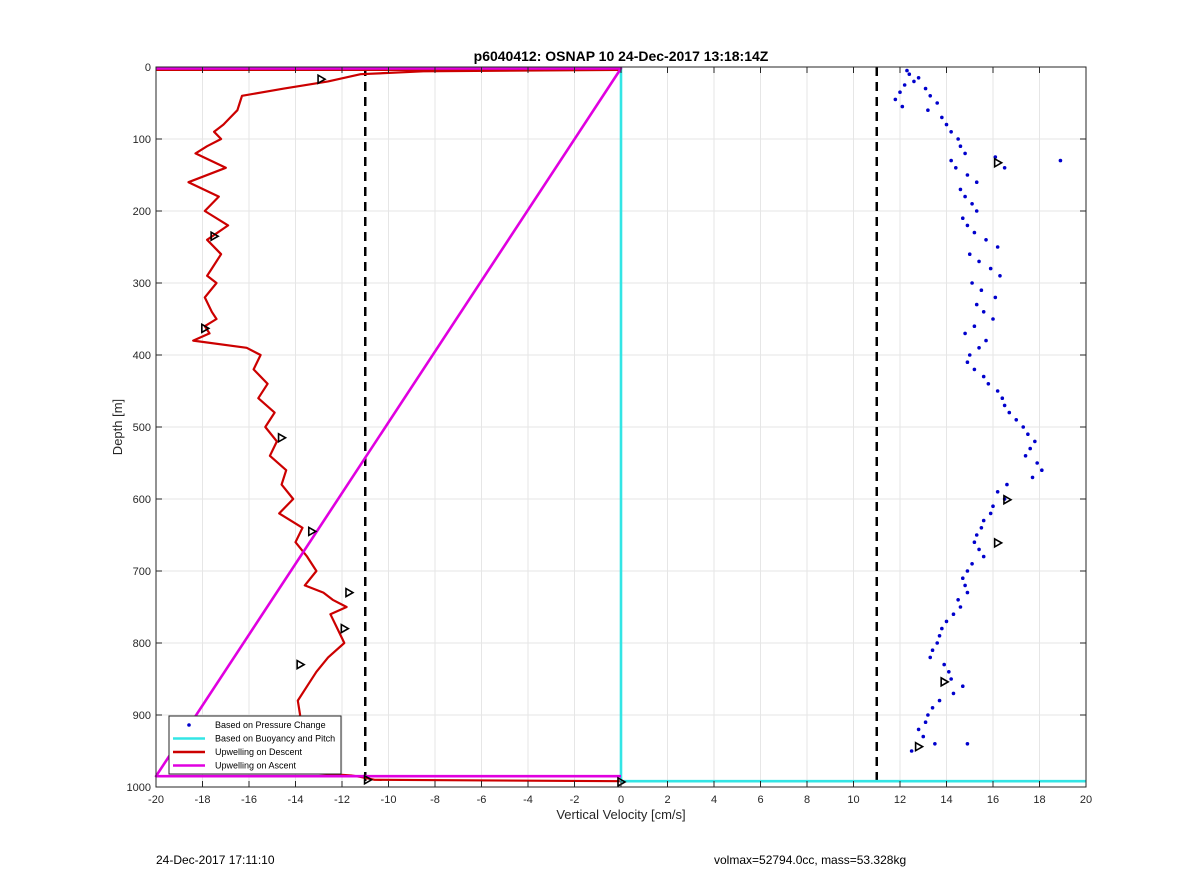  I want to click on x-axis-label: Vertical Velocity [cm/s], so click(620, 814).